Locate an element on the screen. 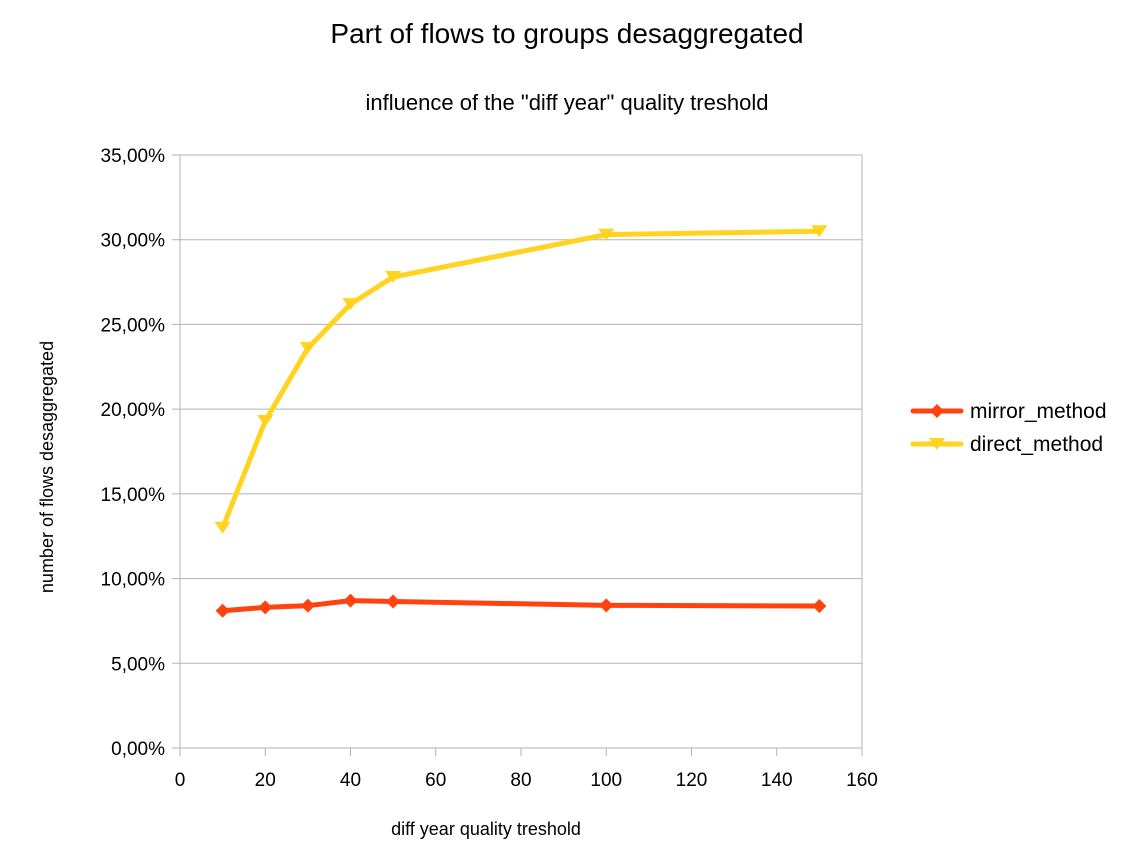 The image size is (1127, 859). legend-label: mirror_method is located at coordinates (1038, 411).